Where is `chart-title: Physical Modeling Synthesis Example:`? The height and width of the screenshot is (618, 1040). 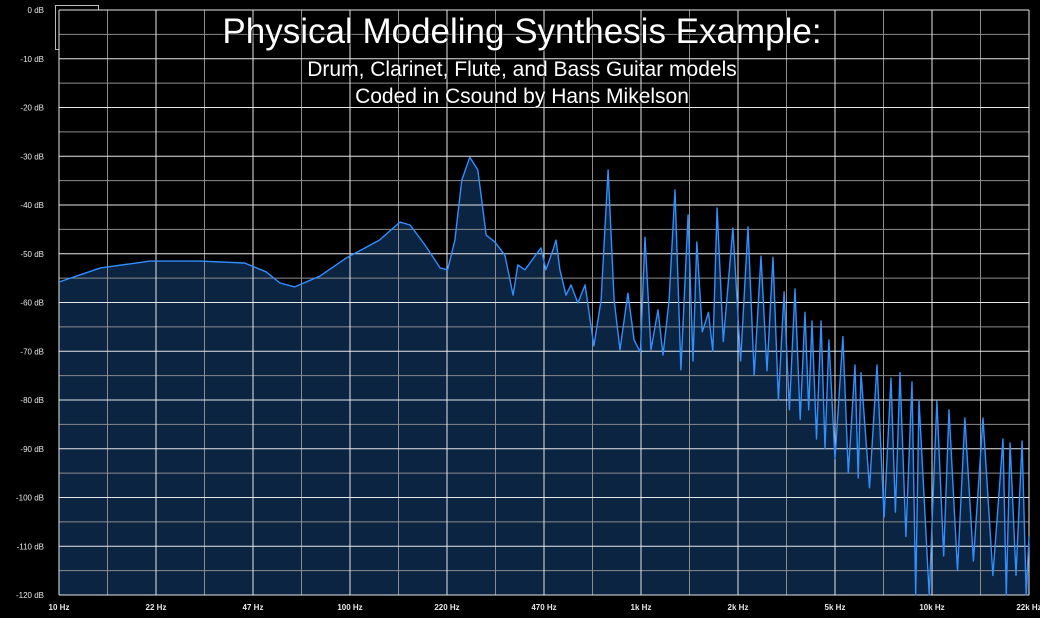
chart-title: Physical Modeling Synthesis Example: is located at coordinates (522, 31).